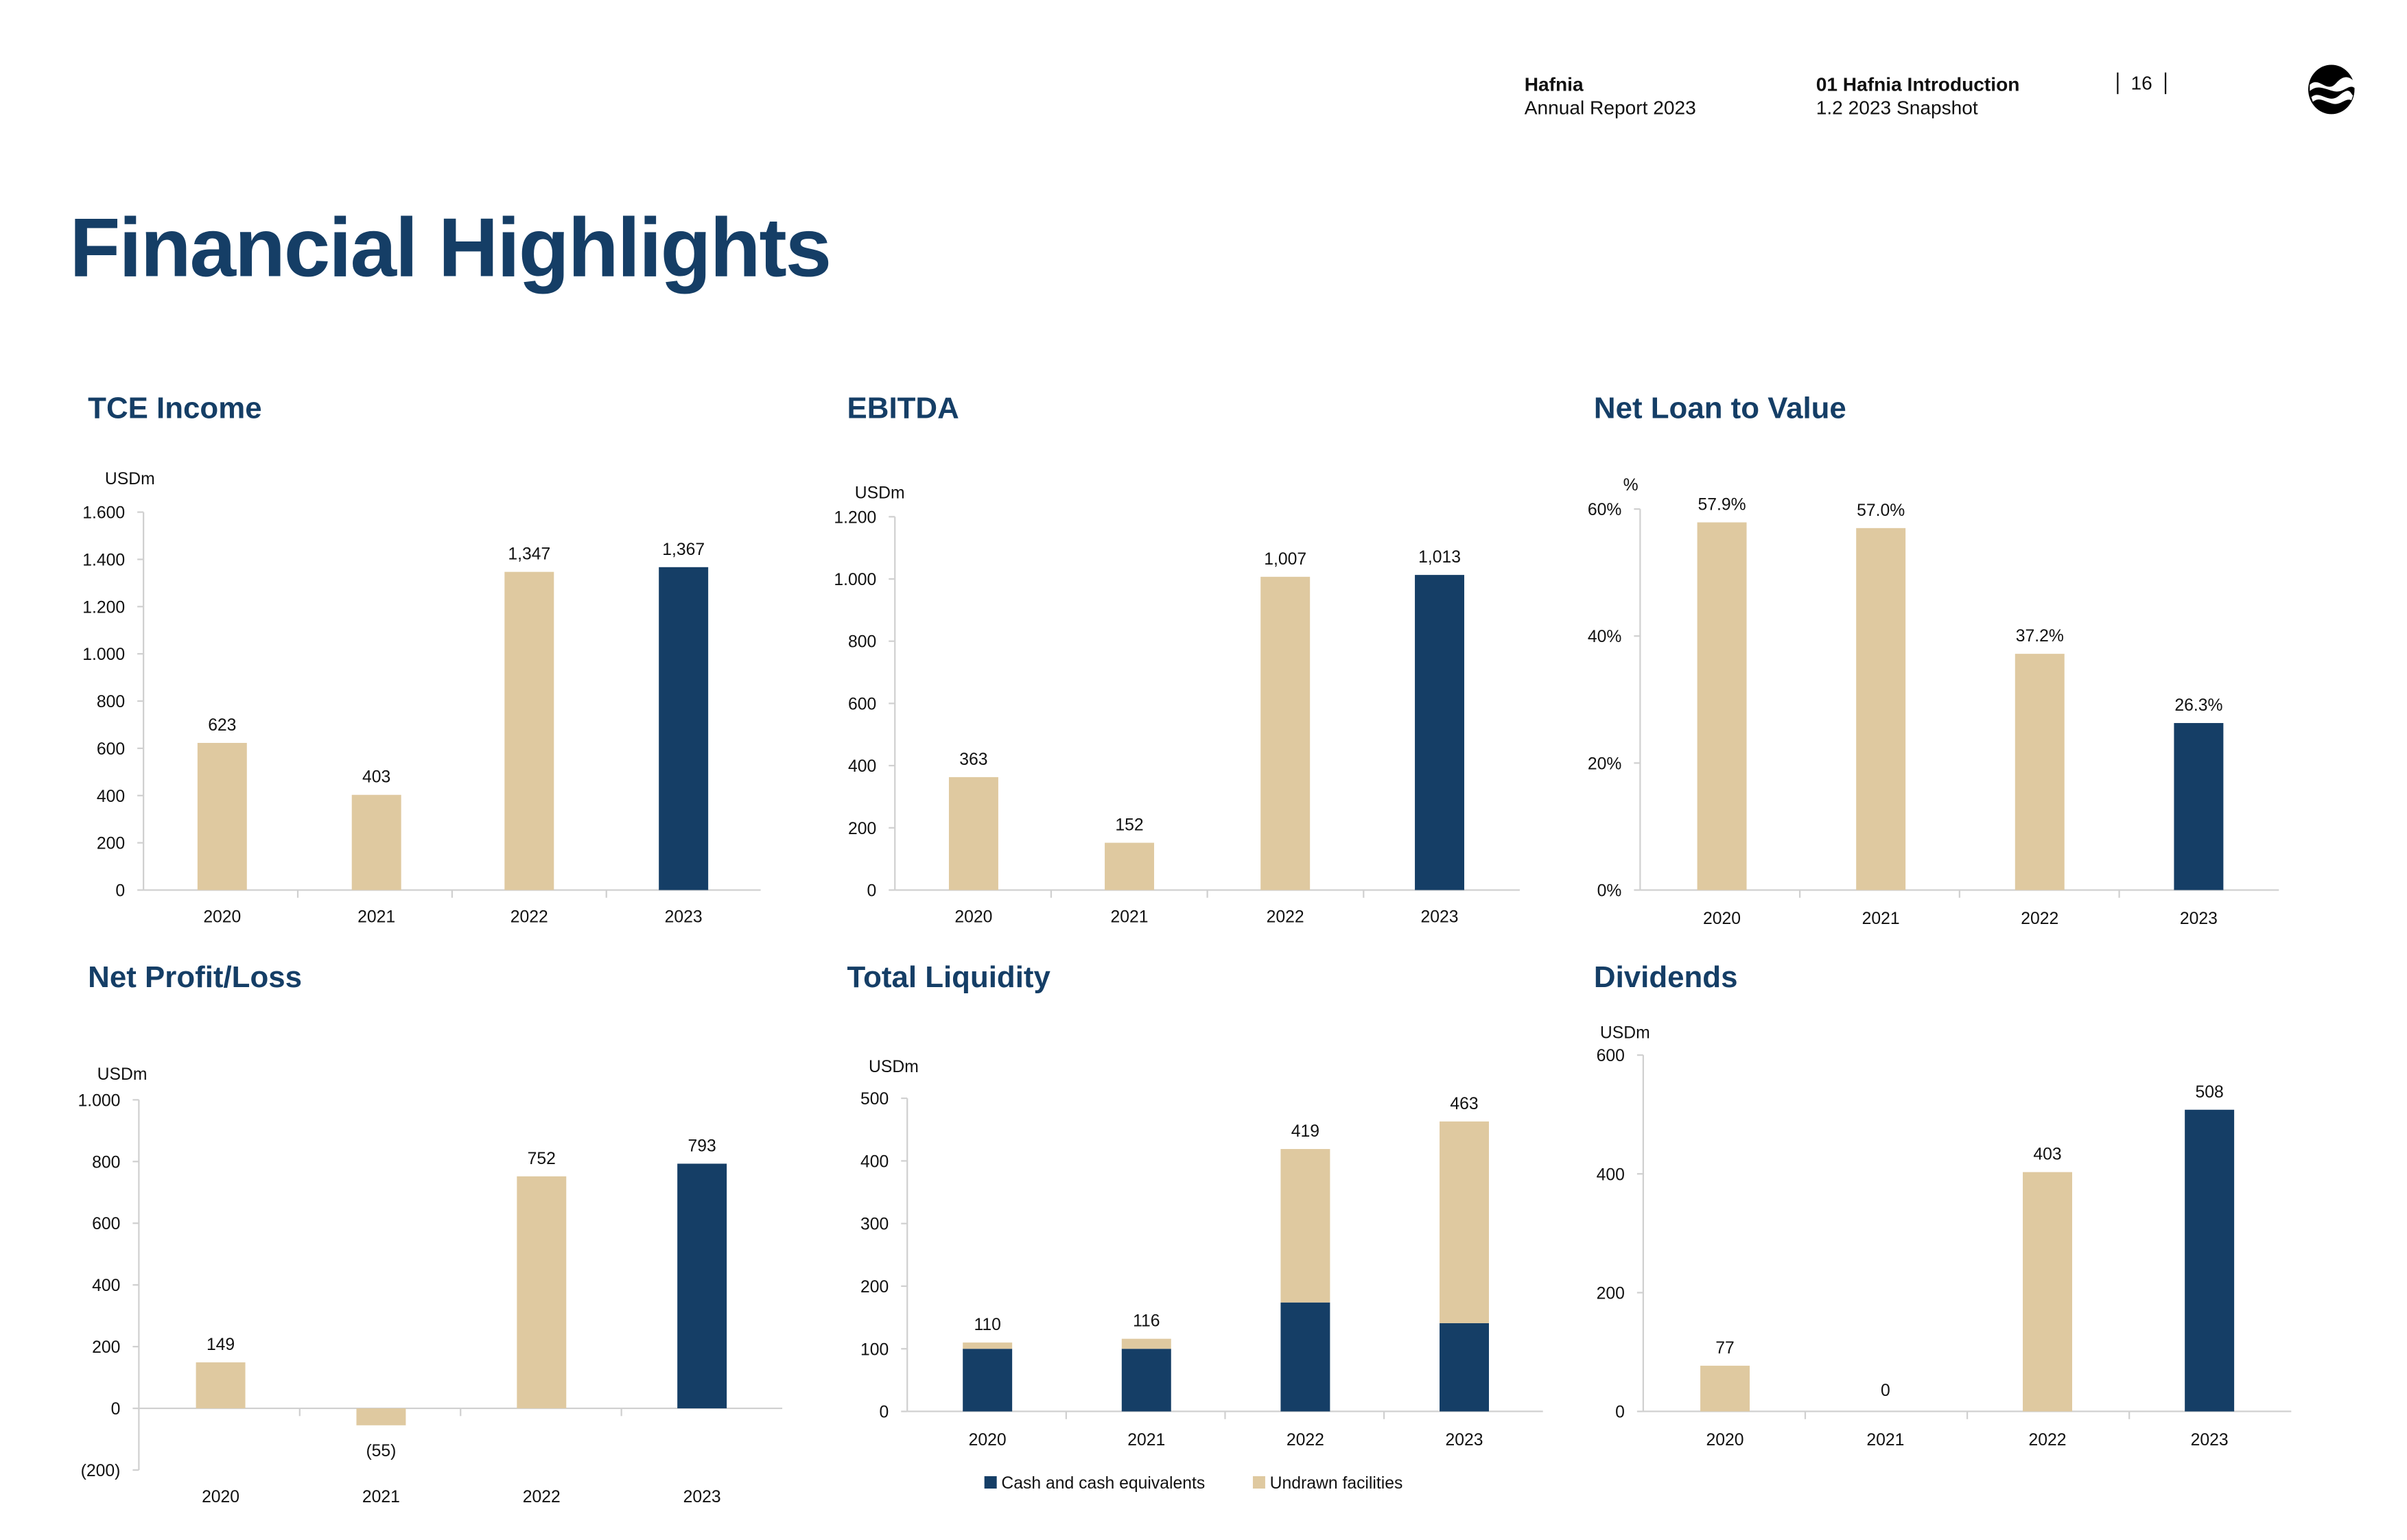  What do you see at coordinates (195, 978) in the screenshot?
I see `chart-title-net-profit-loss: Net Profit/Loss` at bounding box center [195, 978].